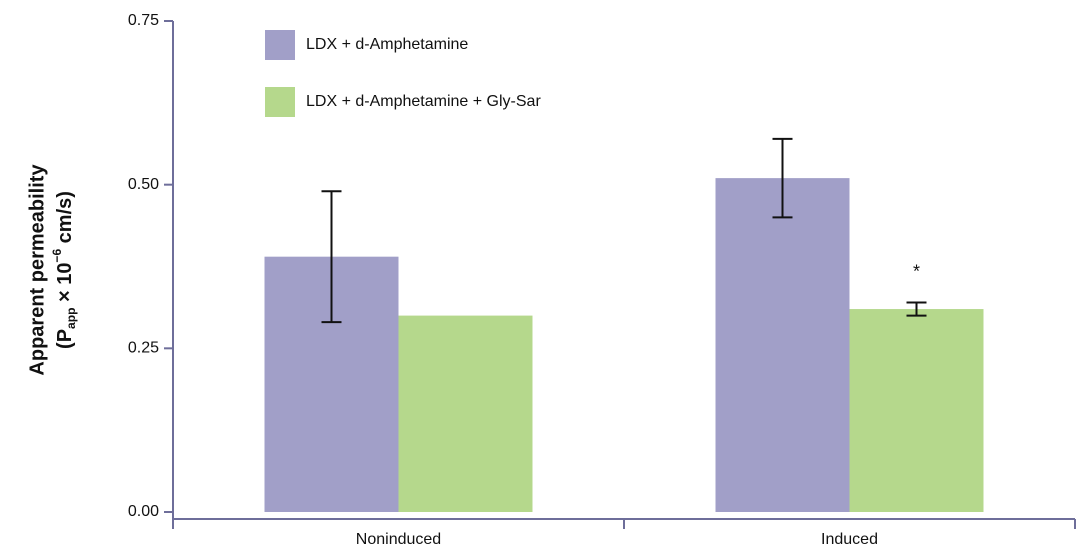 The image size is (1091, 548). What do you see at coordinates (65, 339) in the screenshot?
I see `y-label-part: (P` at bounding box center [65, 339].